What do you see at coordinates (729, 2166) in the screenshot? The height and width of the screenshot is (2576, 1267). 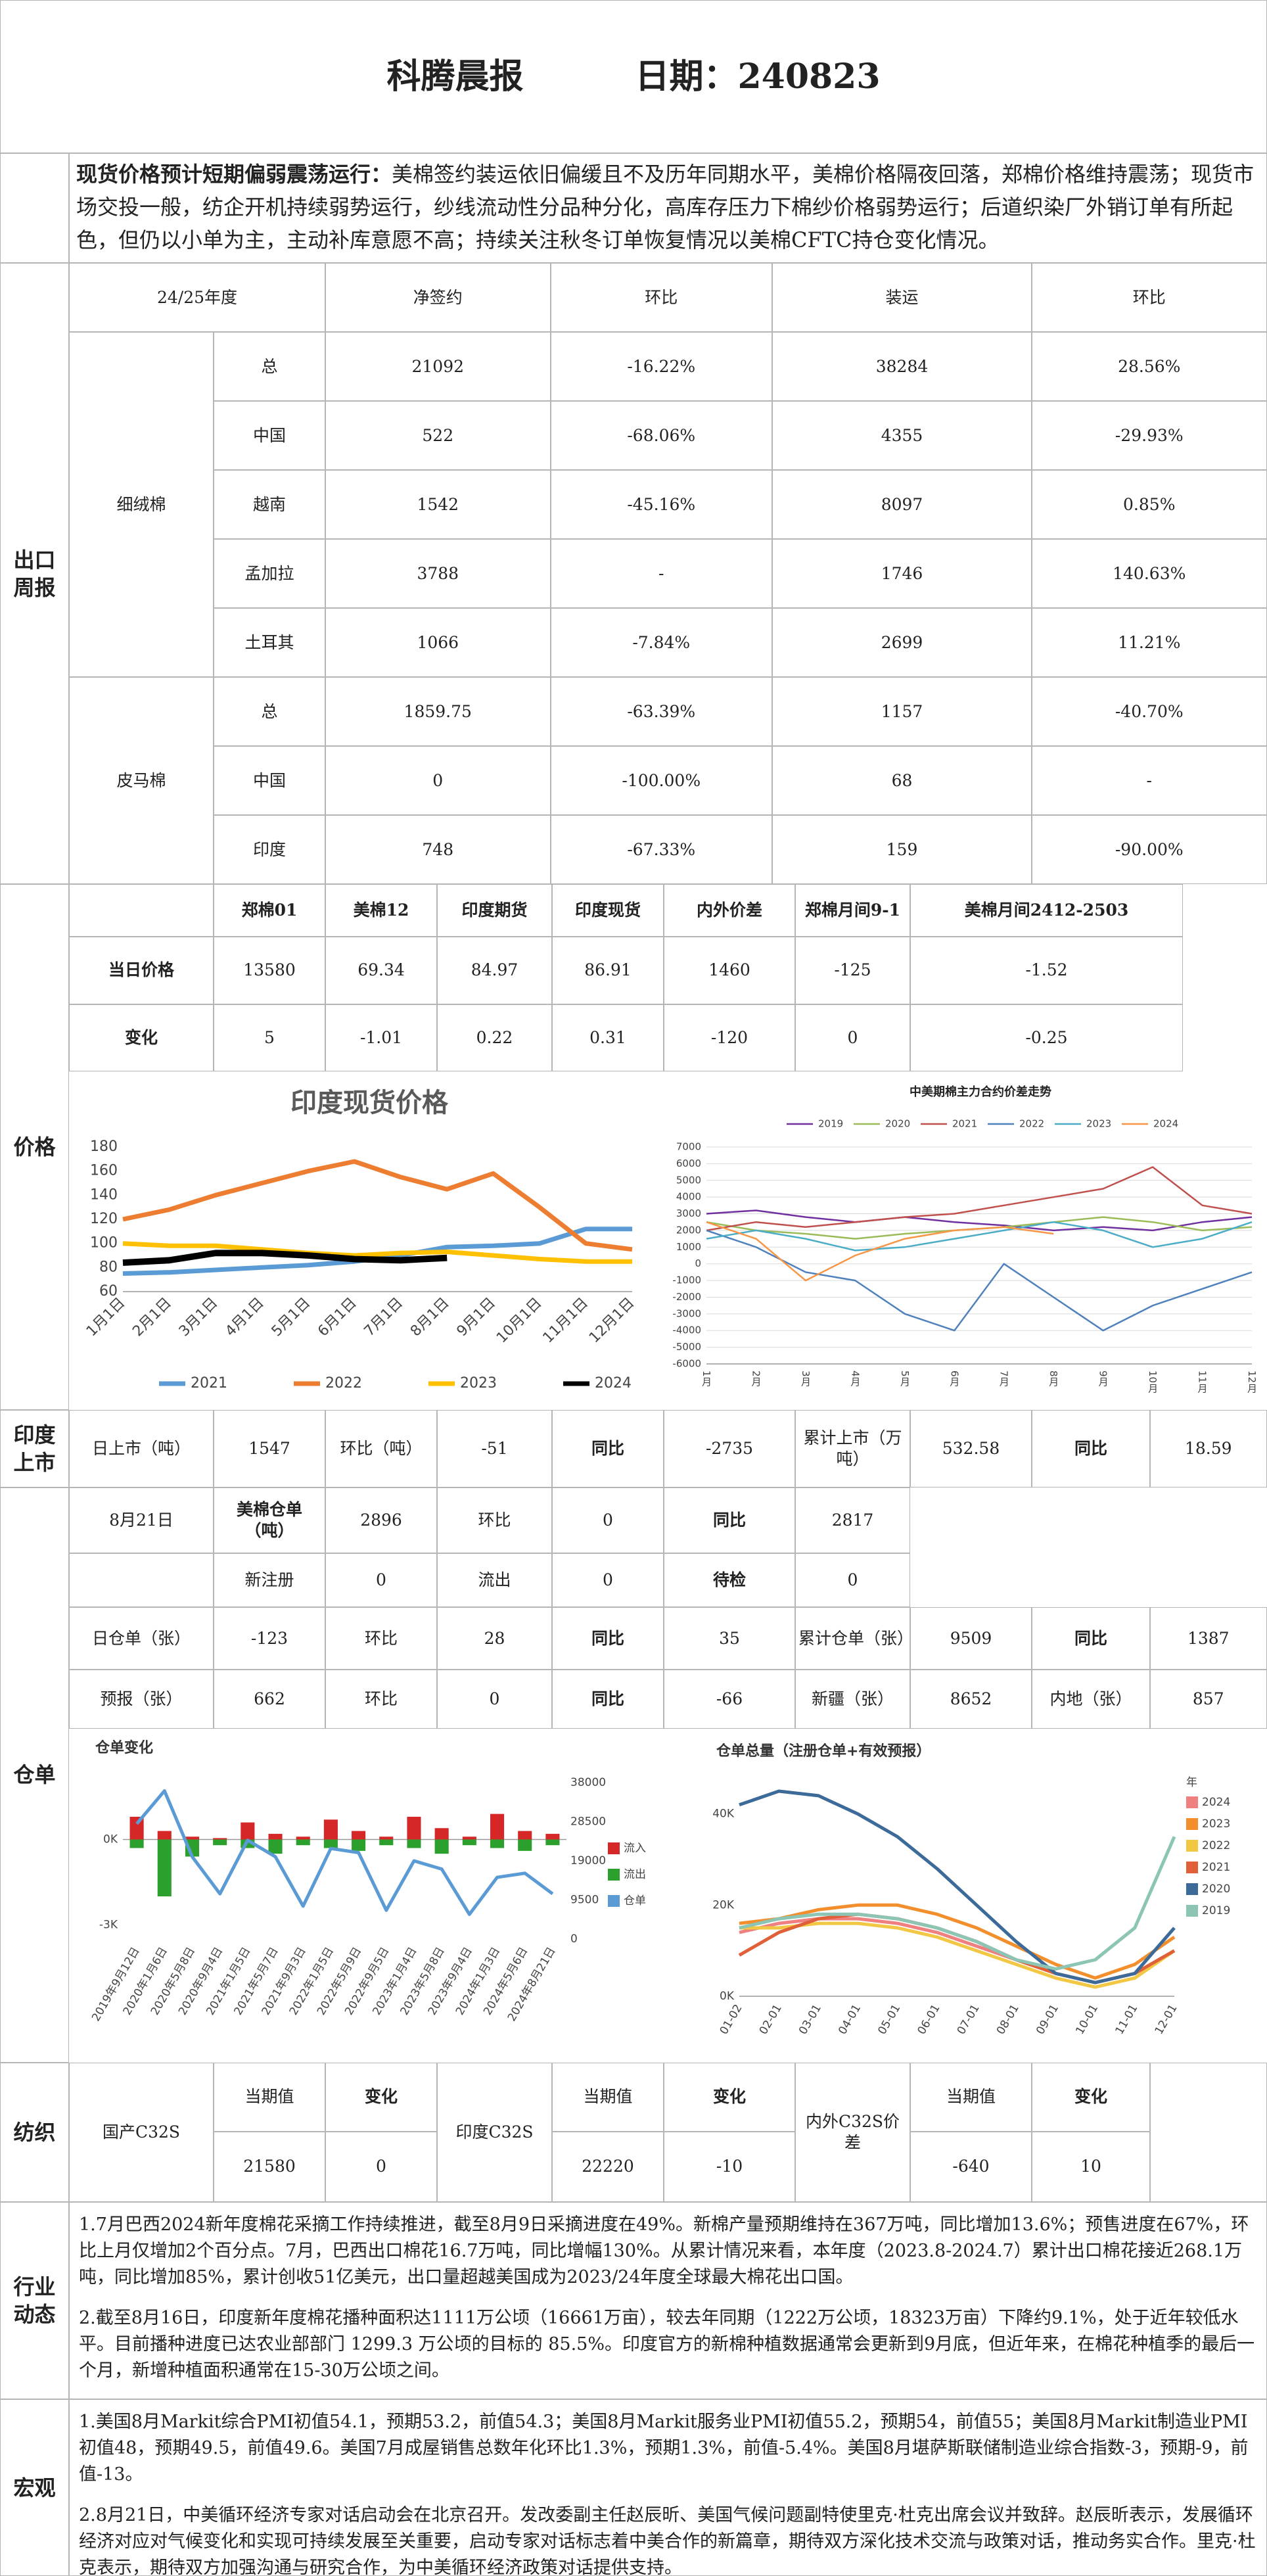 I see `table-cell-text: -10` at bounding box center [729, 2166].